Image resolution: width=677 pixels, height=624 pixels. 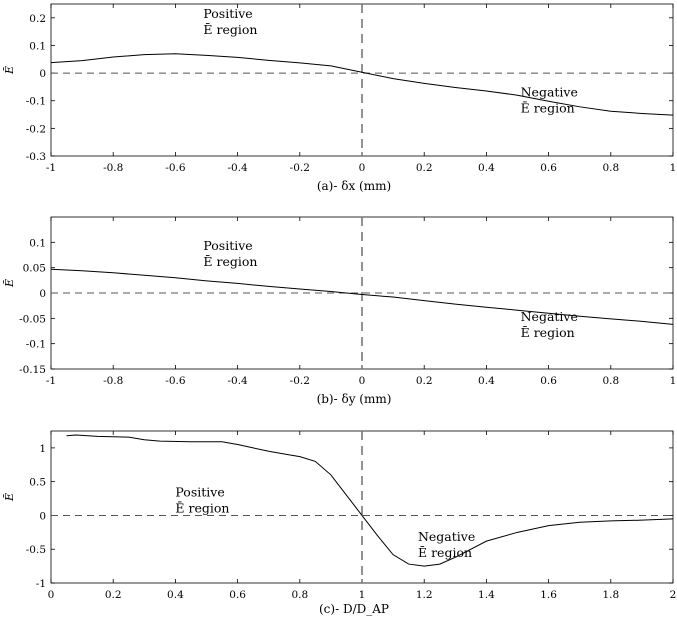 I want to click on chart-a-y-tick-label: -0.2, so click(x=36, y=129).